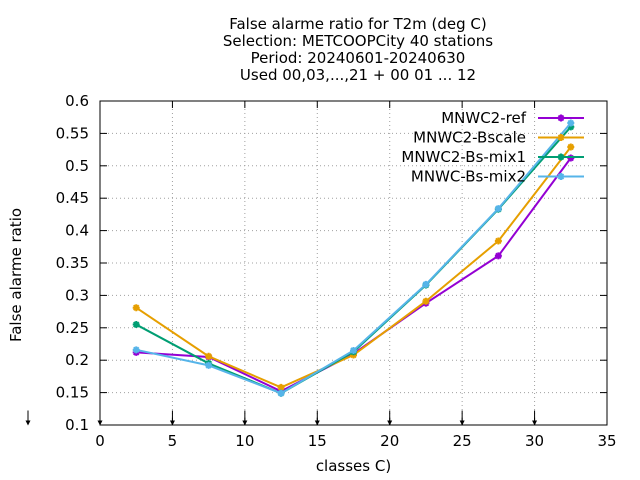 The image size is (640, 480). I want to click on legend-item-1: MNWC2-Bscale, so click(498, 138).